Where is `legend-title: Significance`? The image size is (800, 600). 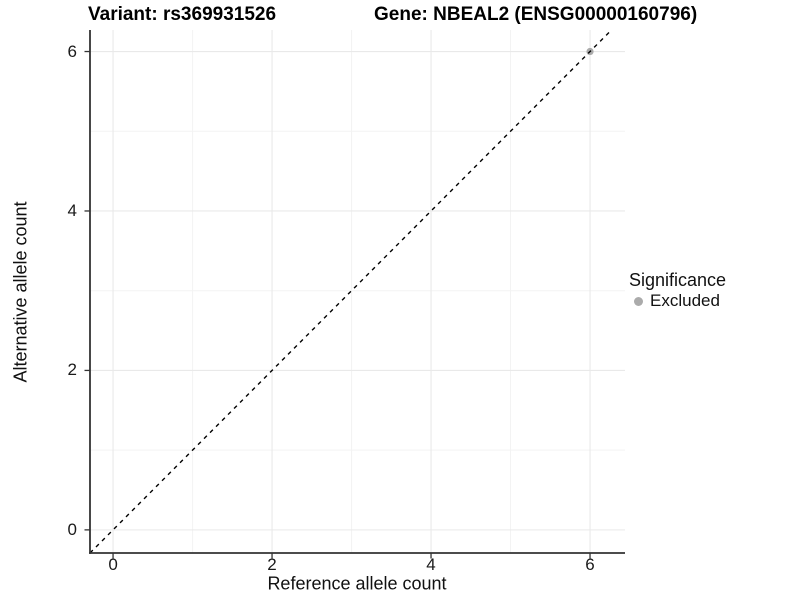
legend-title: Significance is located at coordinates (678, 280).